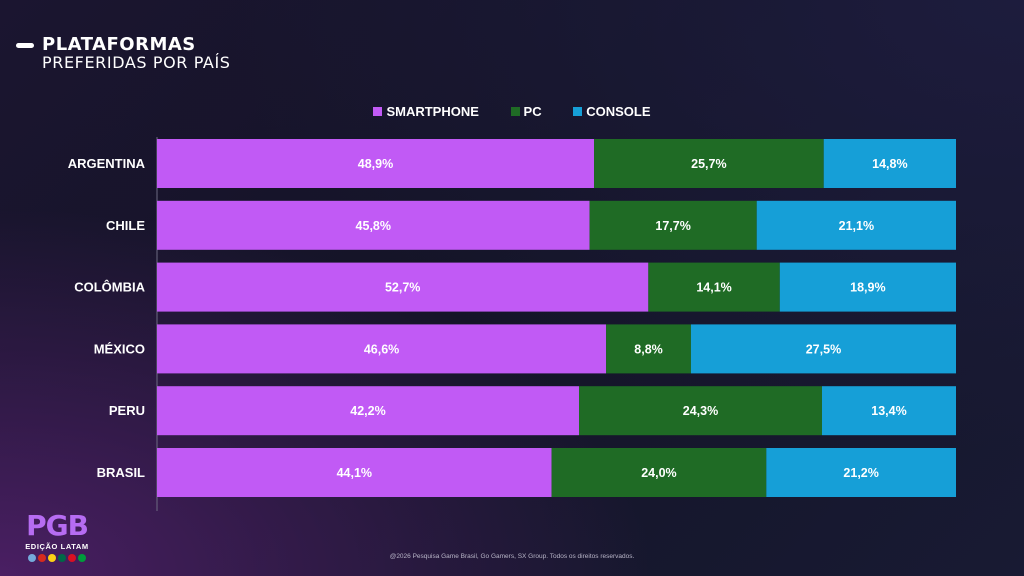  What do you see at coordinates (119, 348) in the screenshot?
I see `category-label: MÉXICO` at bounding box center [119, 348].